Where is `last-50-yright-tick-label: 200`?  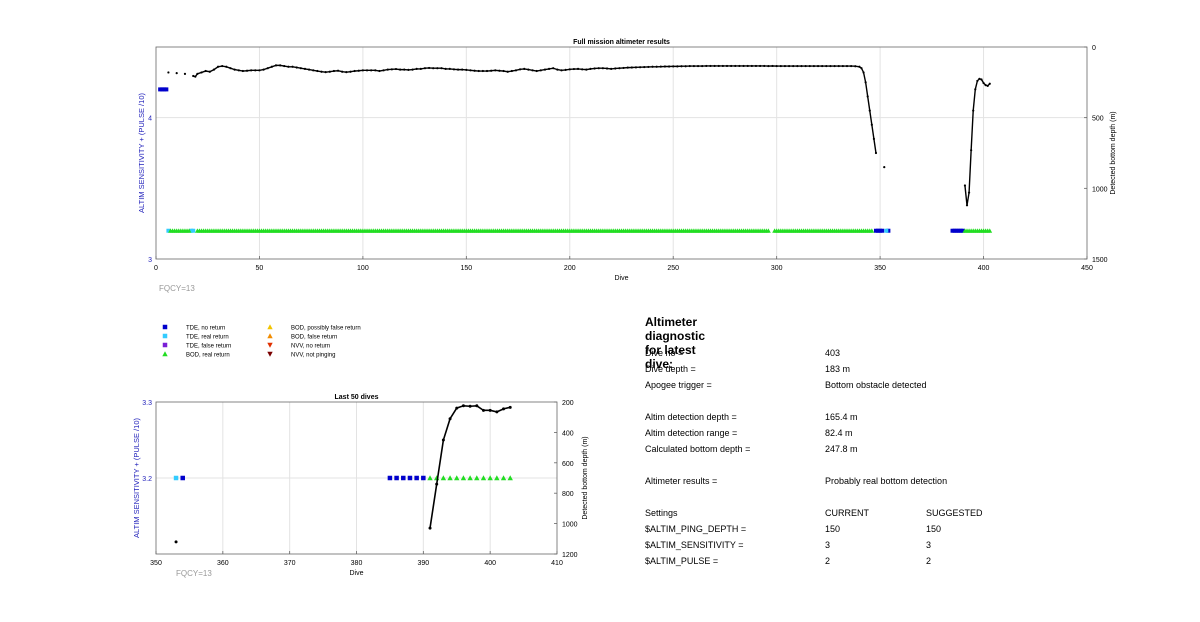 last-50-yright-tick-label: 200 is located at coordinates (568, 403).